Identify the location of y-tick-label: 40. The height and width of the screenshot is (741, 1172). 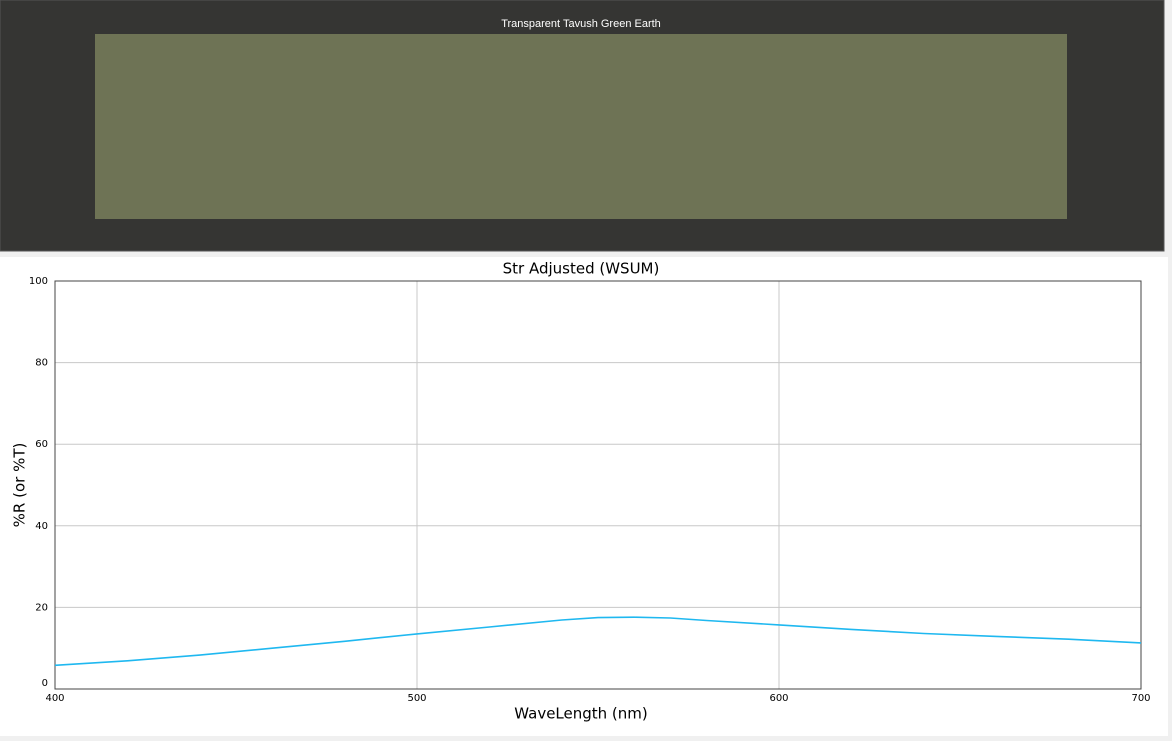
(41, 526).